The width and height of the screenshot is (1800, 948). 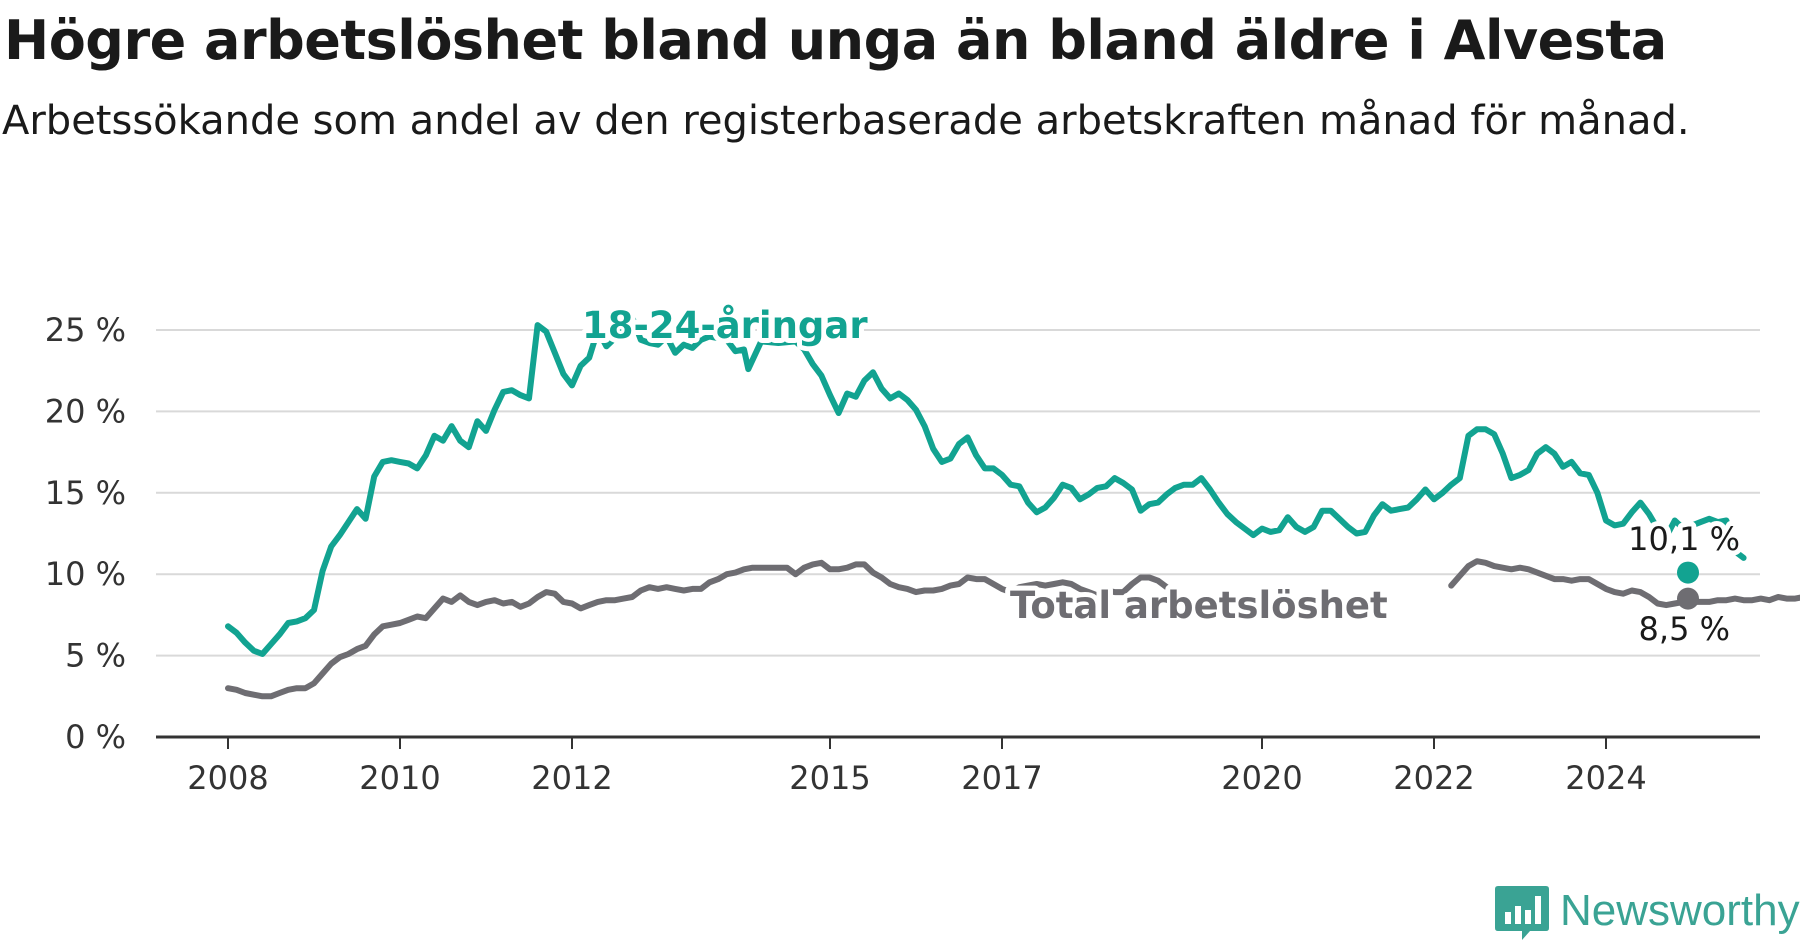 I want to click on y-tick-label: 20 %, so click(x=85, y=411).